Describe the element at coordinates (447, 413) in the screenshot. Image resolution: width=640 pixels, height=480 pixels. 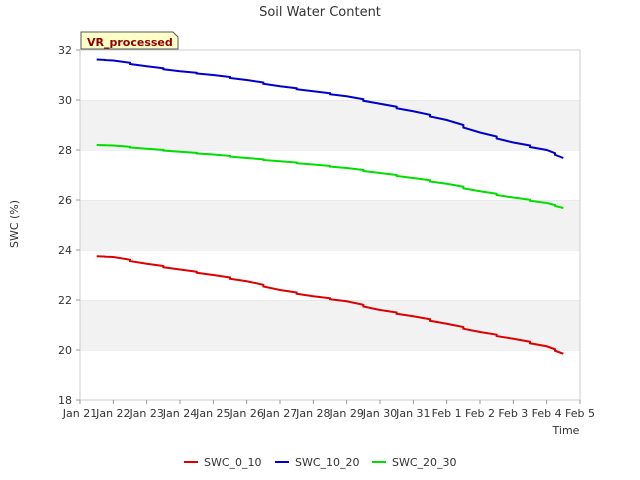
I see `x-tick-label: Feb 1` at that location.